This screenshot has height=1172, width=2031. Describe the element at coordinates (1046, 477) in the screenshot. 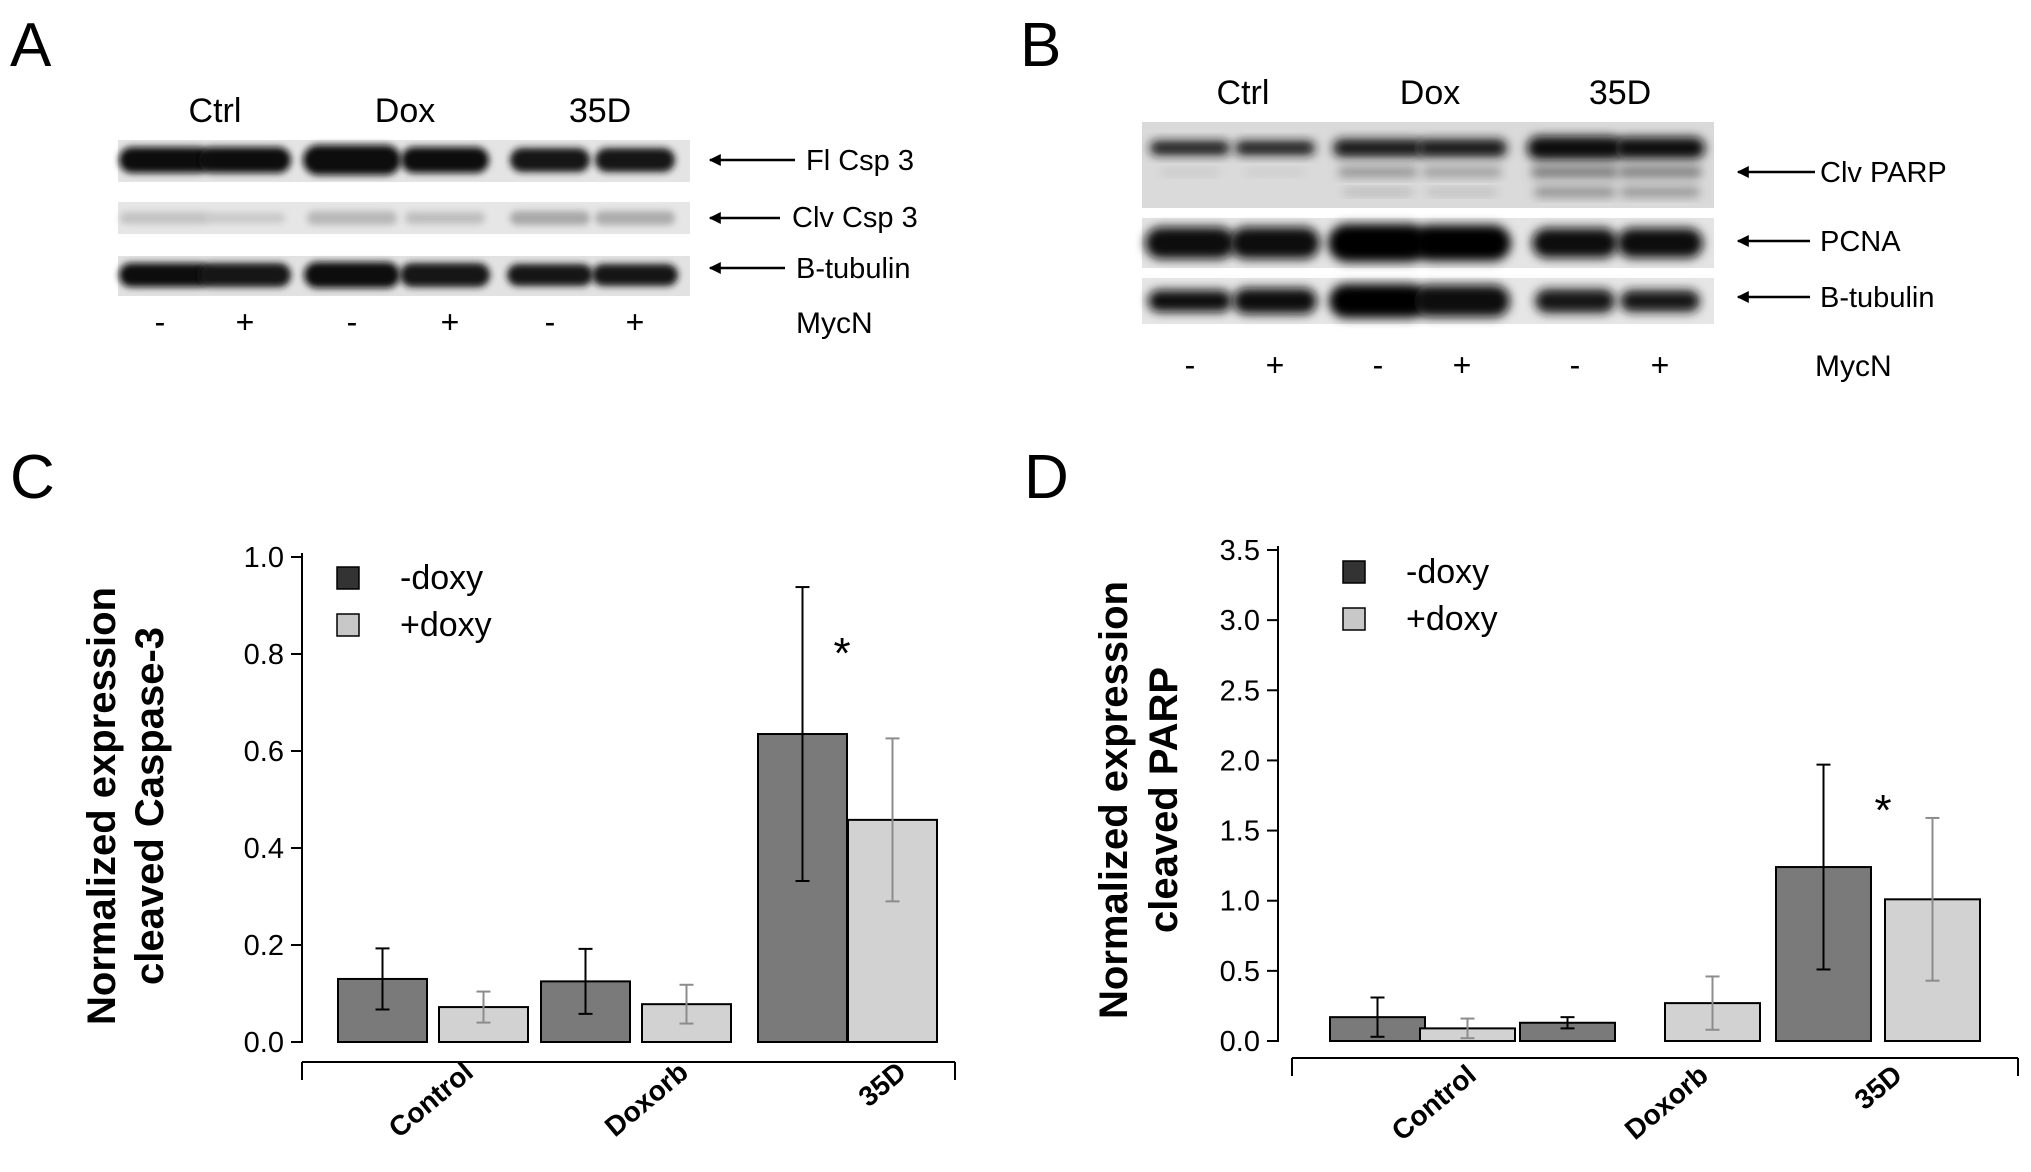

I see `panel-d-letter: D` at that location.